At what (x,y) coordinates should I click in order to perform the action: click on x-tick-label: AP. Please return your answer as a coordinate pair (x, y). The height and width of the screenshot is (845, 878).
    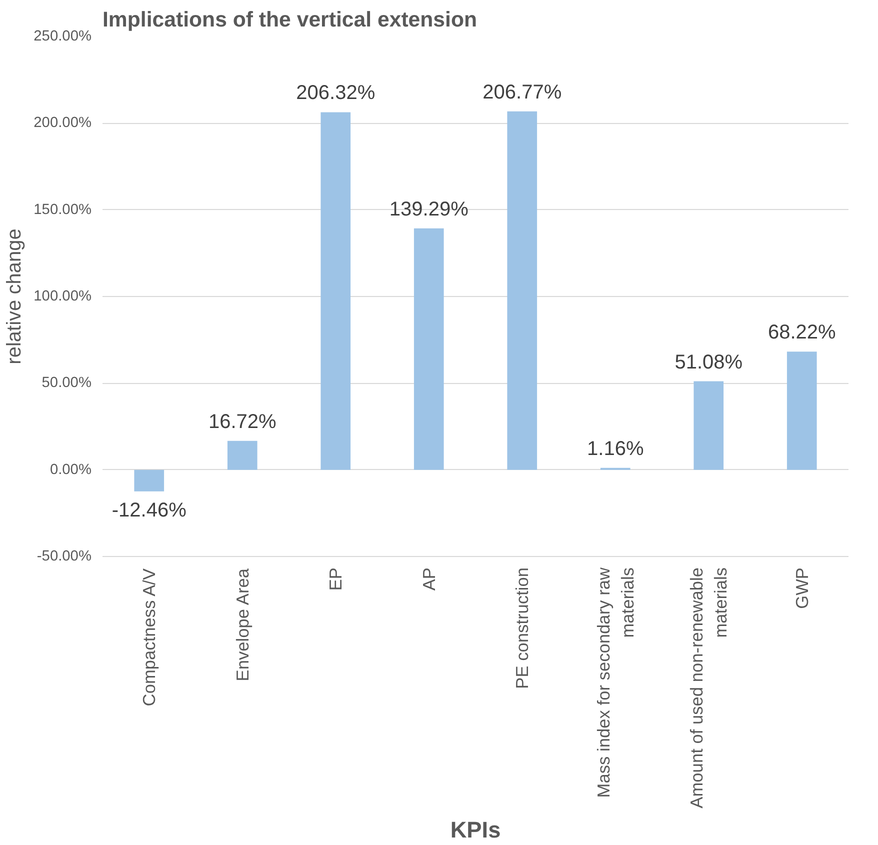
    Looking at the image, I should click on (428, 579).